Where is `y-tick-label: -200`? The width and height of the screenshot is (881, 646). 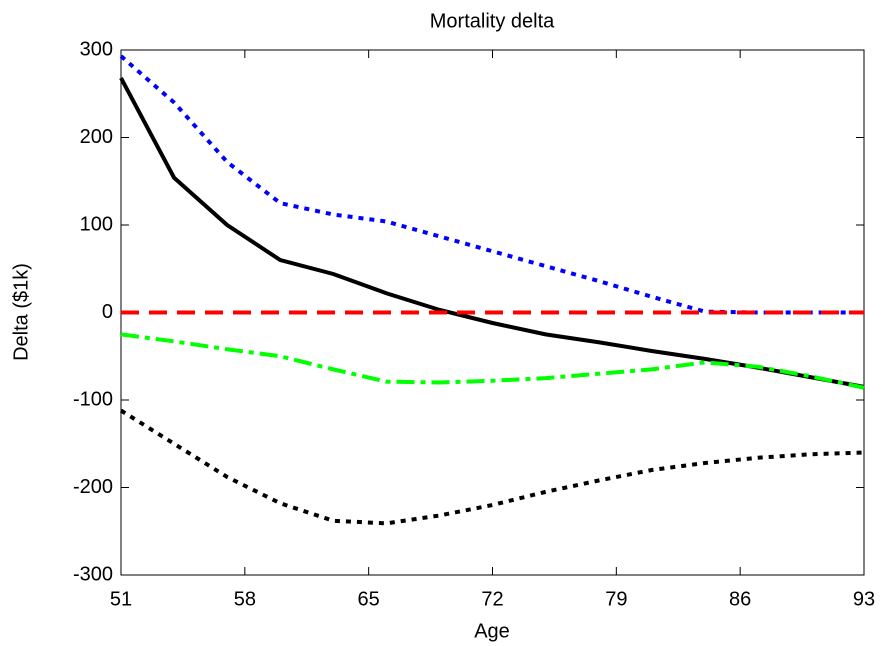
y-tick-label: -200 is located at coordinates (93, 487).